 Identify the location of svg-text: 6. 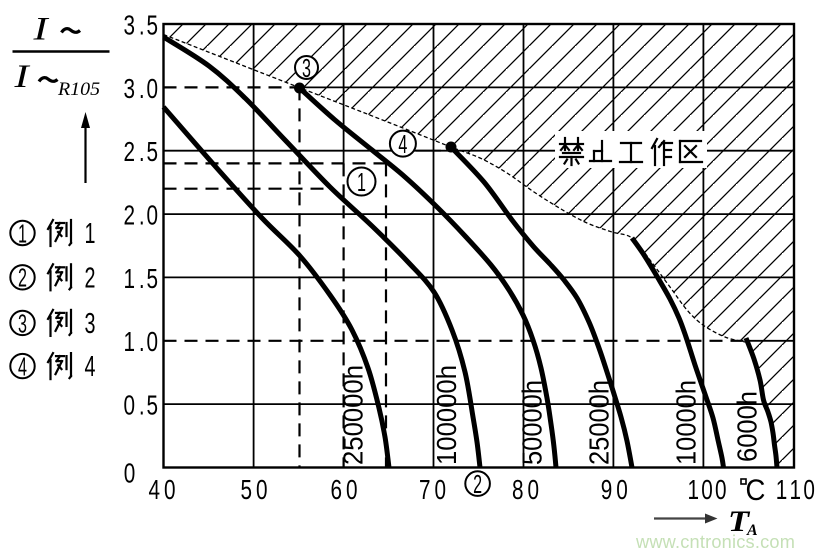
(336, 490).